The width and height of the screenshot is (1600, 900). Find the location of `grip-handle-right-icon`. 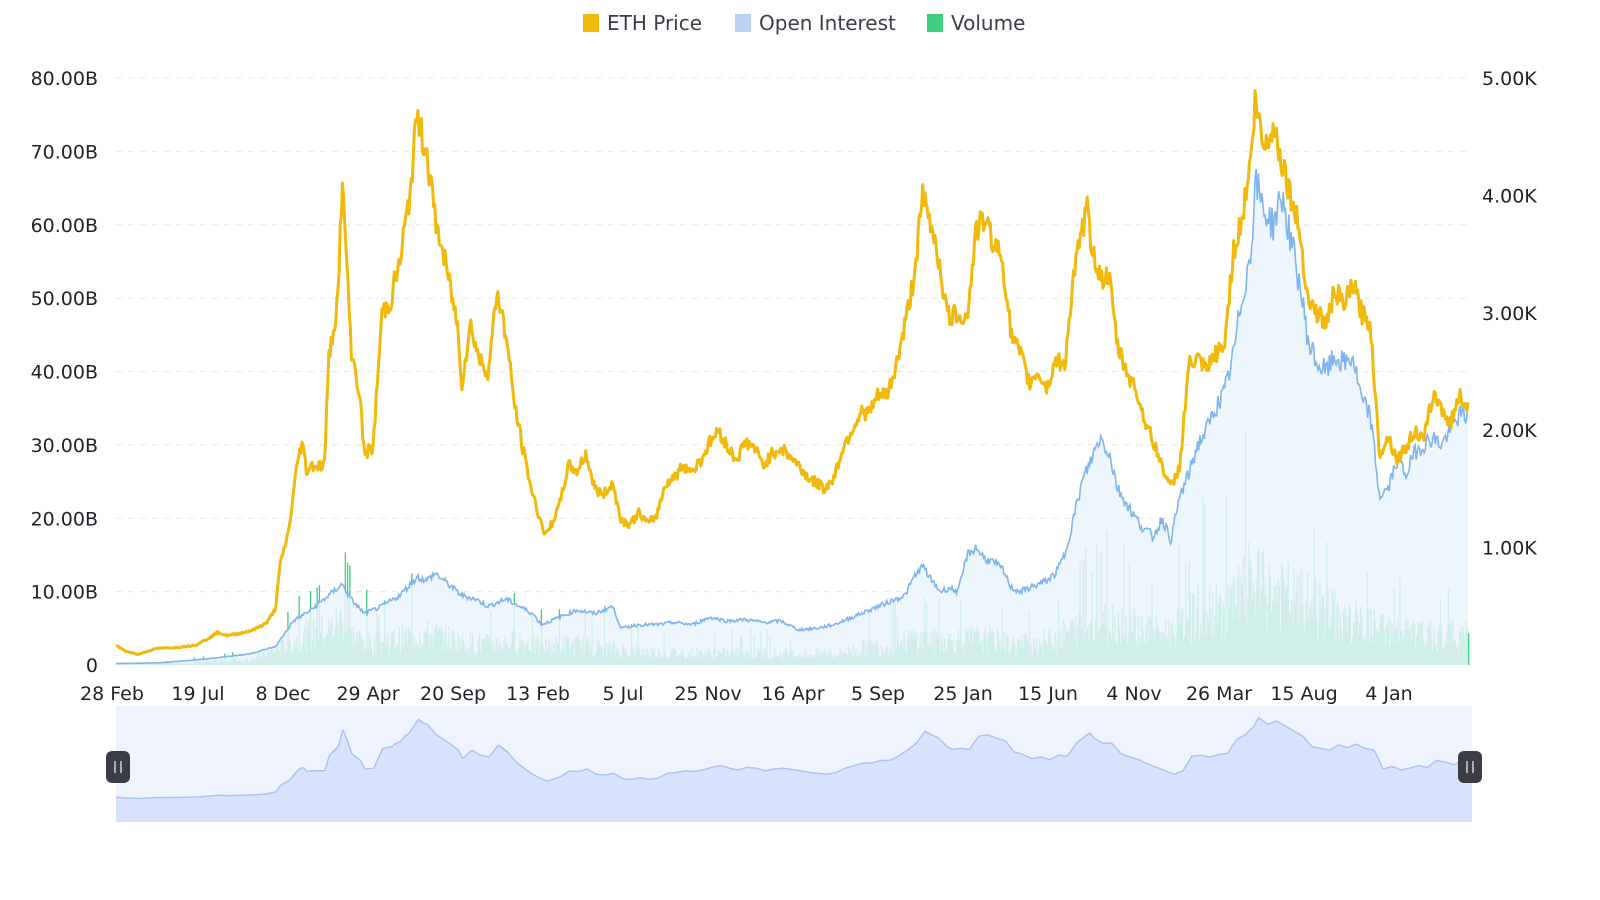

grip-handle-right-icon is located at coordinates (1470, 767).